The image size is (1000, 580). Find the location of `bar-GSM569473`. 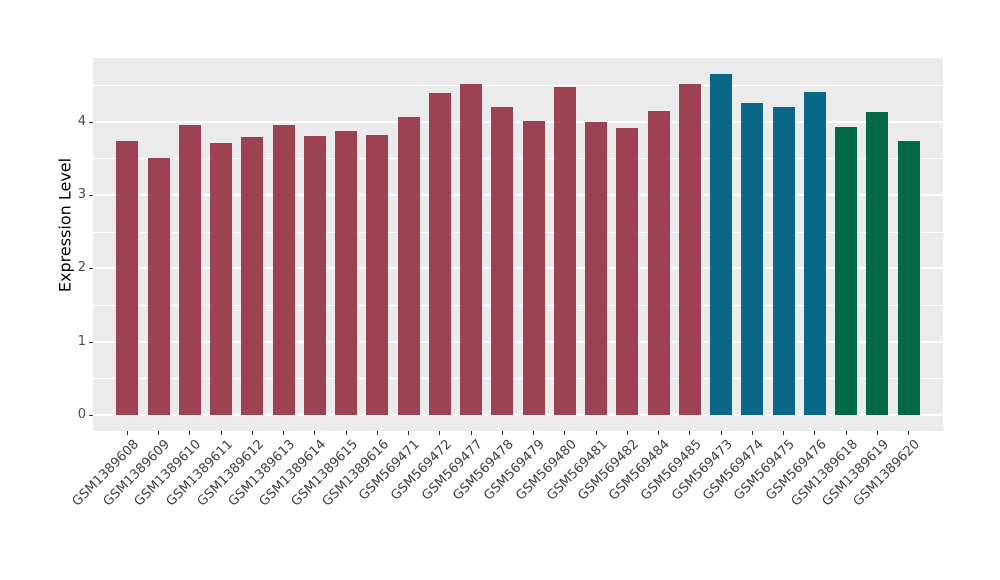

bar-GSM569473 is located at coordinates (721, 244).